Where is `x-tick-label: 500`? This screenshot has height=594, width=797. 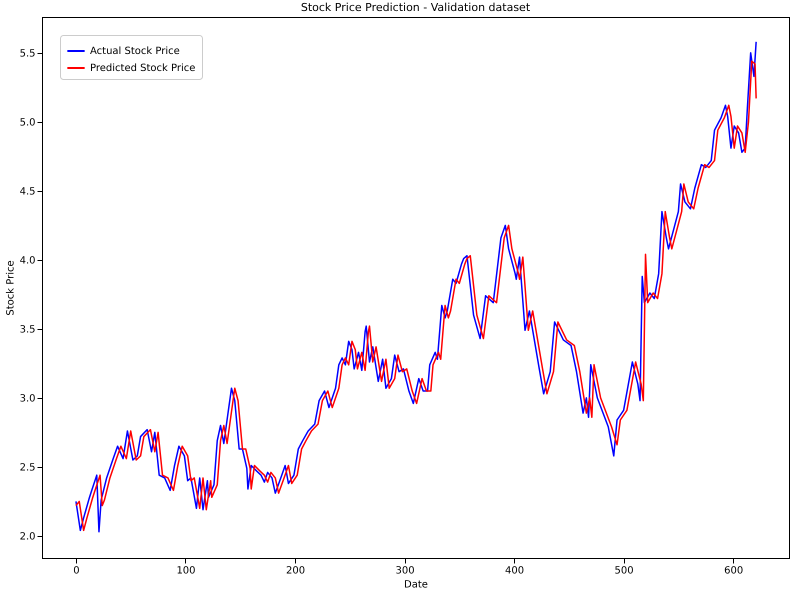
x-tick-label: 500 is located at coordinates (624, 571).